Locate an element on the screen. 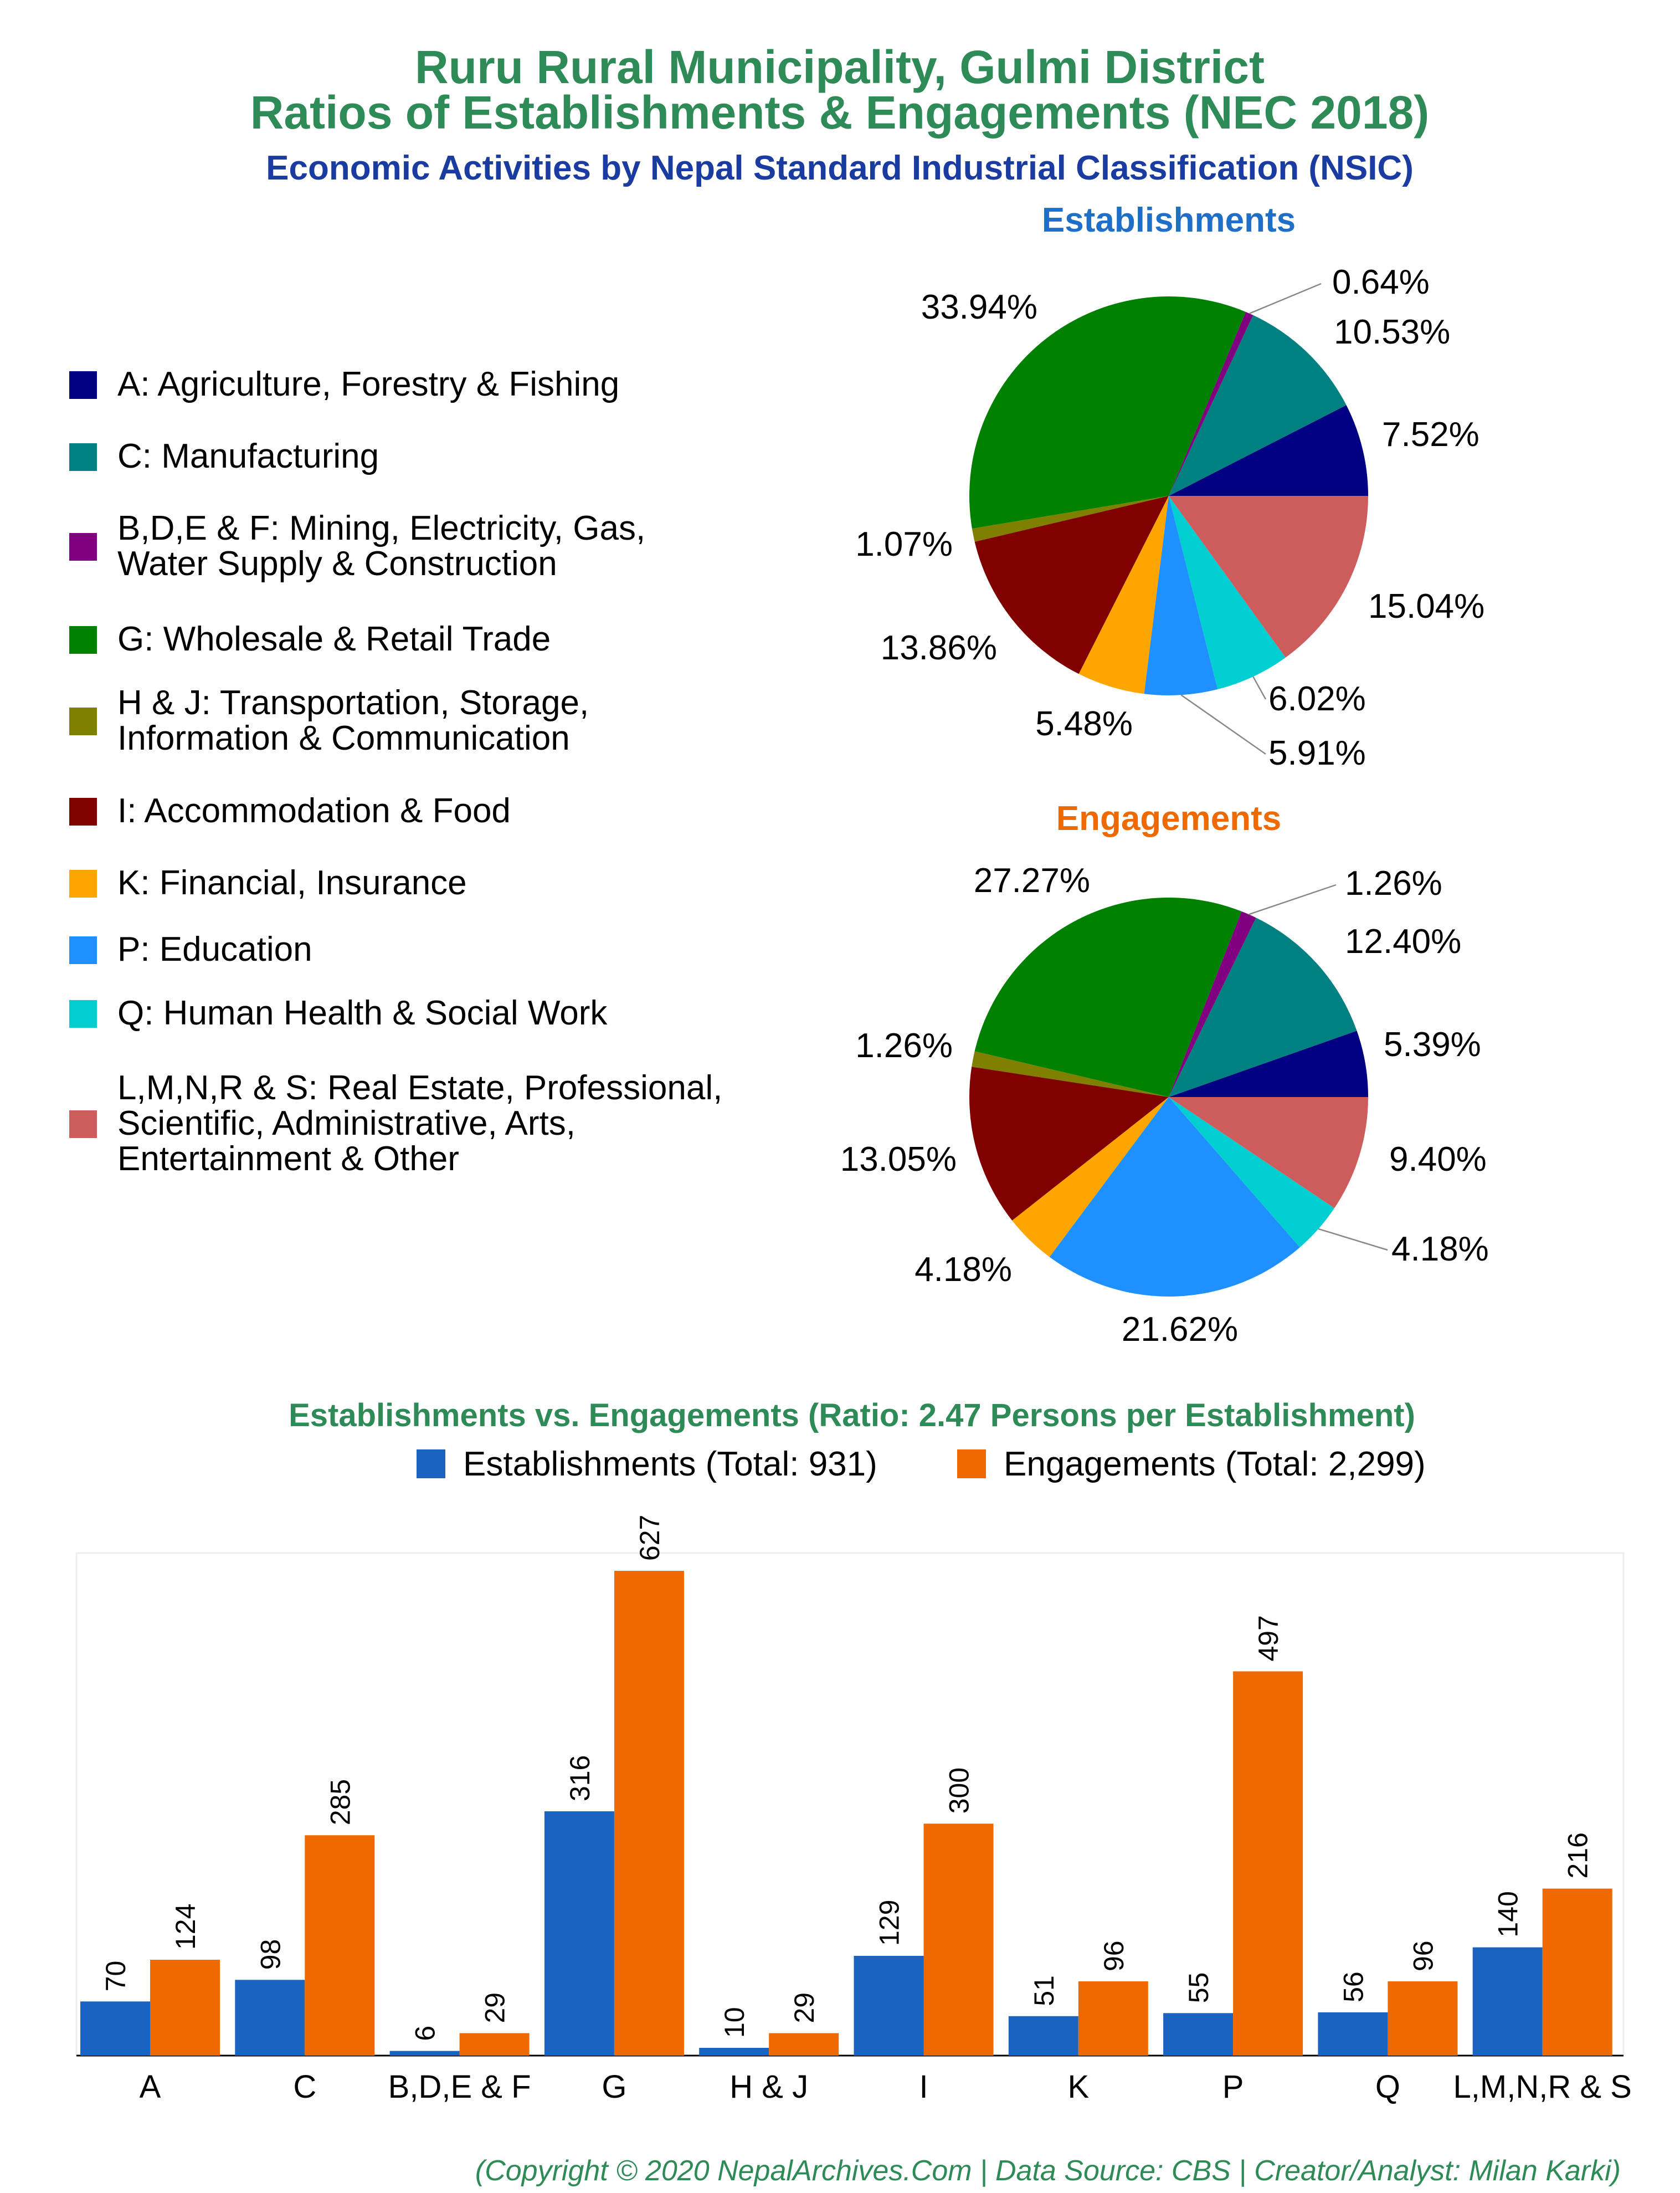 This screenshot has height=2193, width=1680. legend-label: C: Manufacturing is located at coordinates (248, 456).